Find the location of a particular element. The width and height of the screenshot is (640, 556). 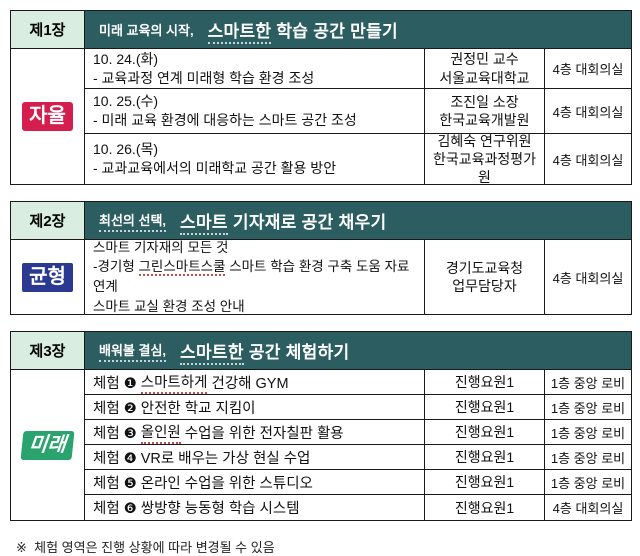

section-2-title-main: 스마트 기자재로 공간 채우기 is located at coordinates (283, 221).